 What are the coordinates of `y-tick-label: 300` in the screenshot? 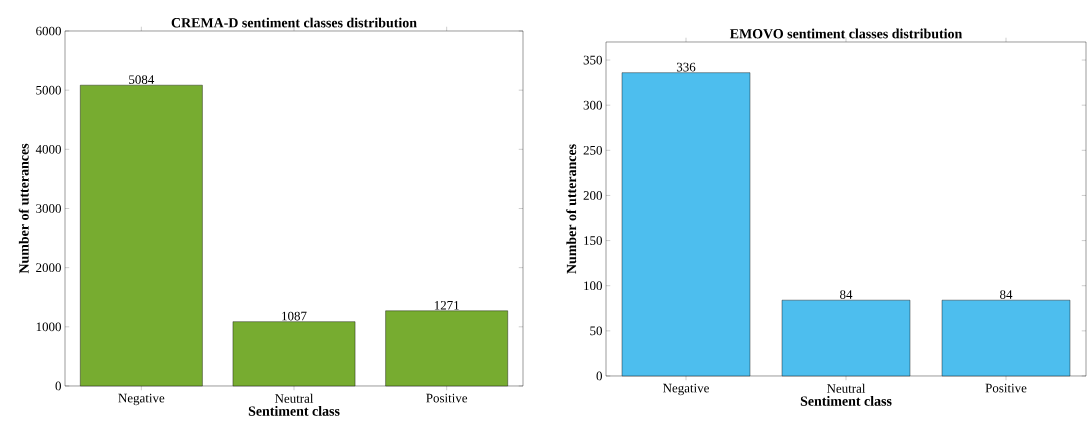 It's located at (592, 105).